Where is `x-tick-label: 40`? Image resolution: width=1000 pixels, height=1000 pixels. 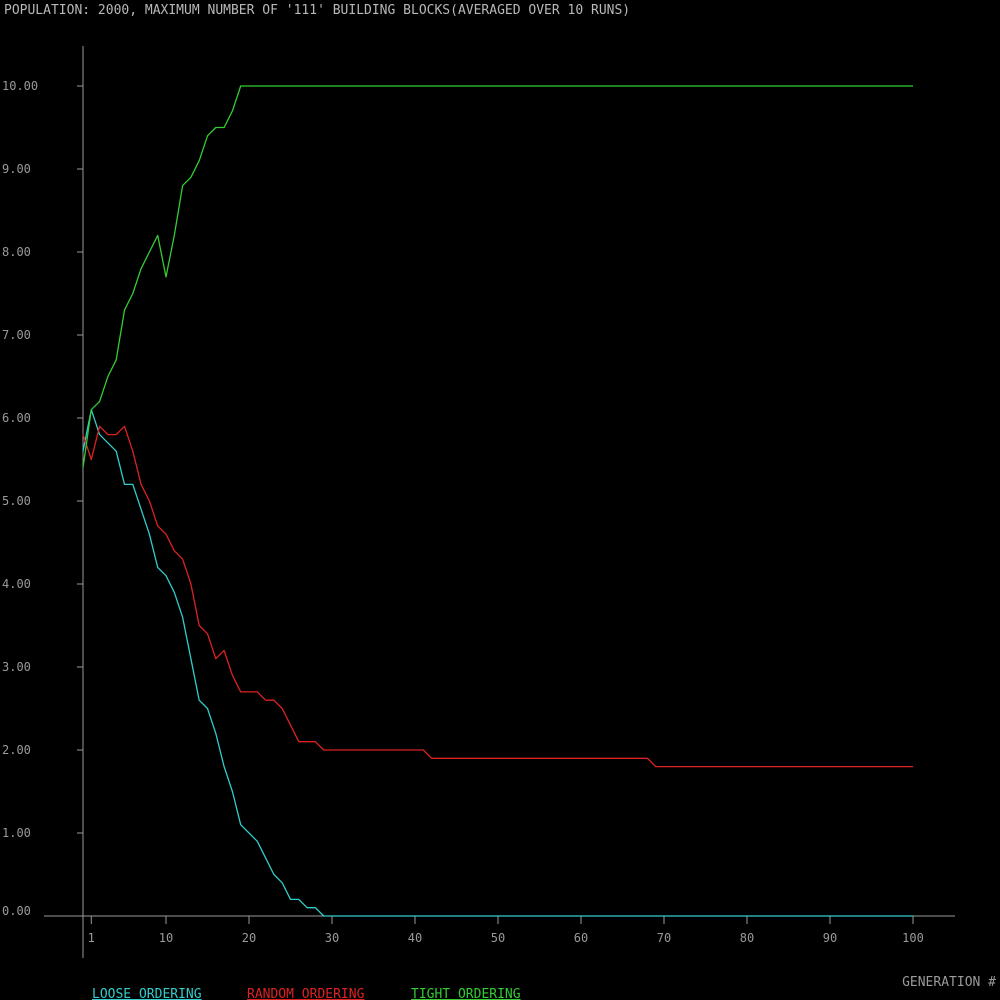 x-tick-label: 40 is located at coordinates (415, 938).